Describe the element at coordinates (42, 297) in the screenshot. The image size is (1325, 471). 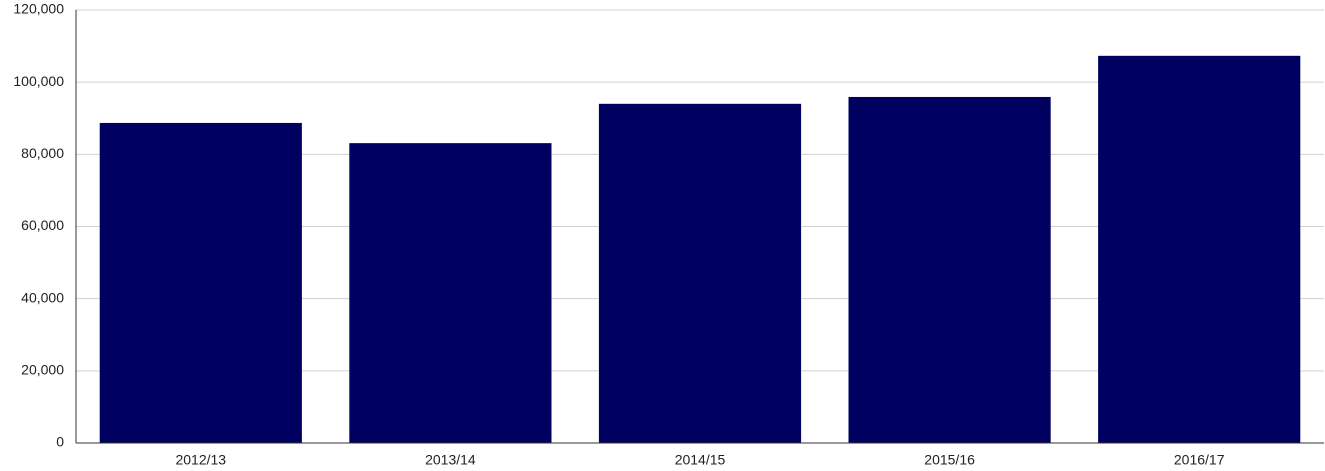
I see `y-tick-label: 40,000` at that location.